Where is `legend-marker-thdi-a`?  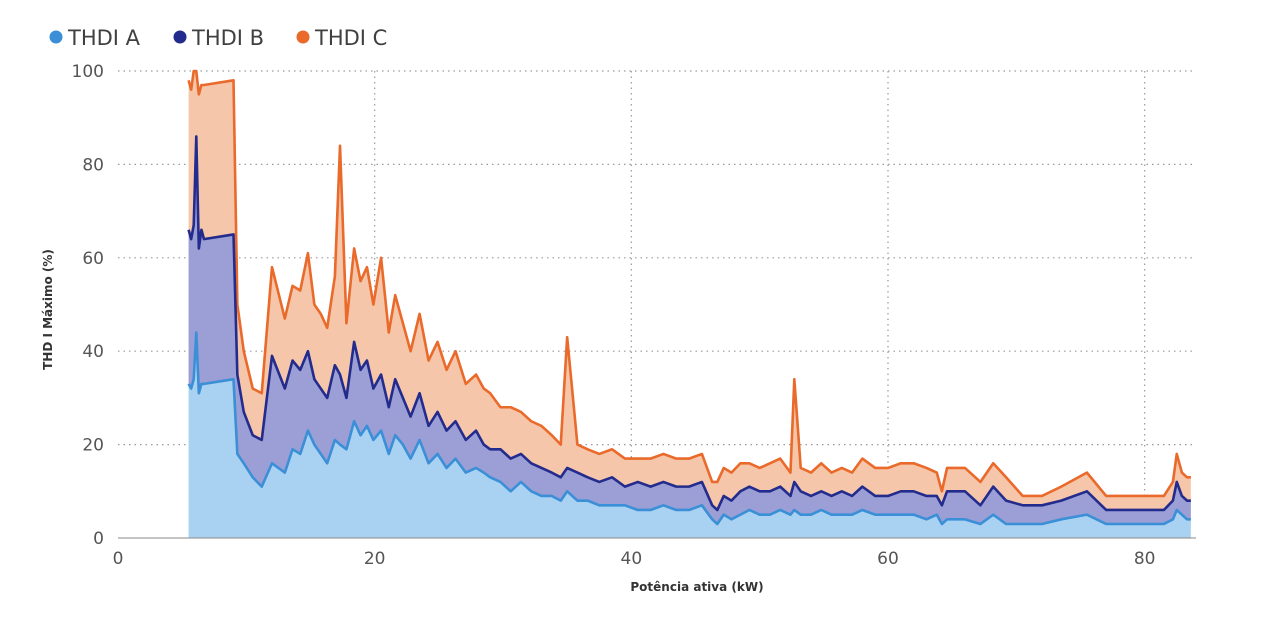 legend-marker-thdi-a is located at coordinates (56, 37).